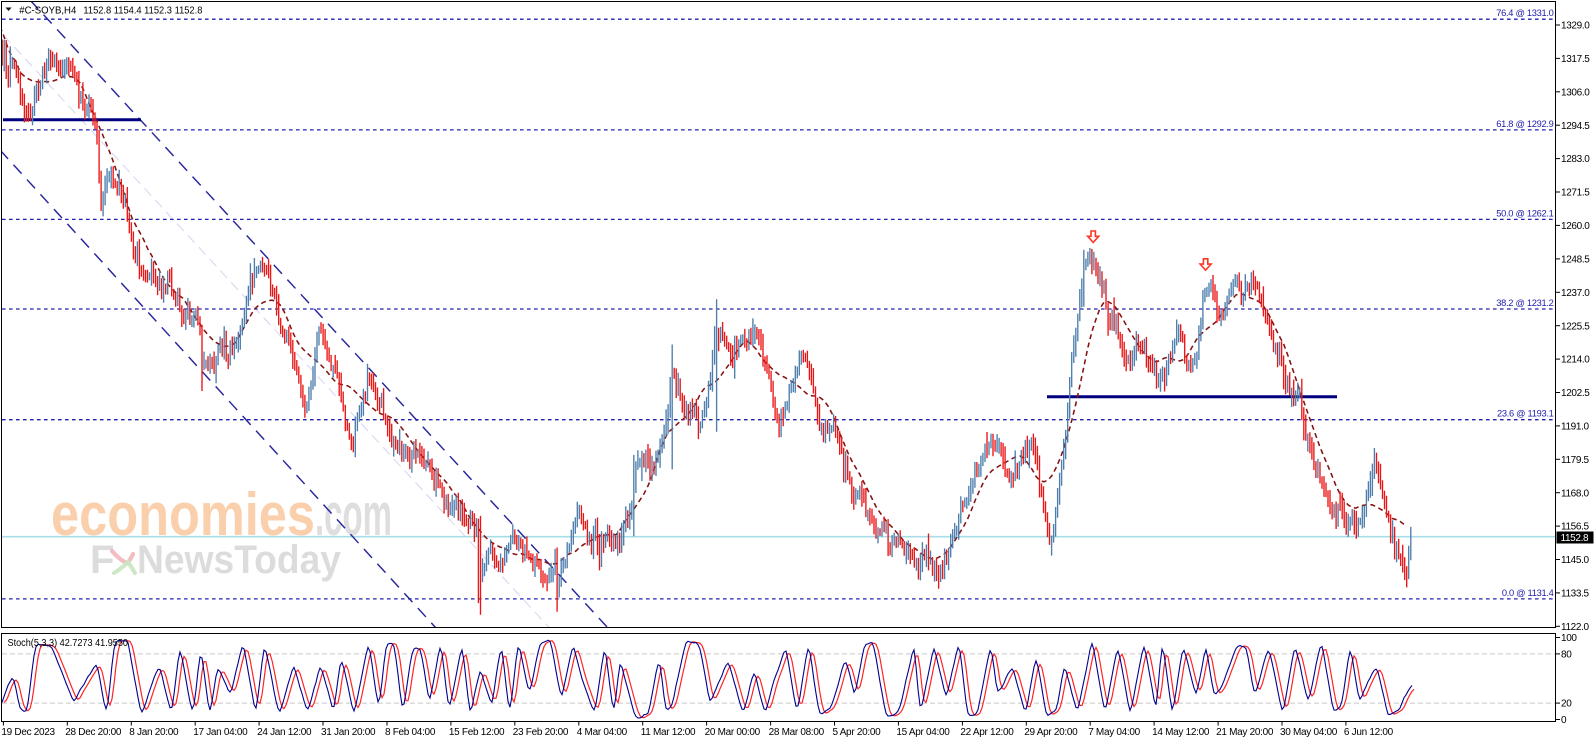  What do you see at coordinates (477, 732) in the screenshot?
I see `svg-text: 15 Feb 12:00` at bounding box center [477, 732].